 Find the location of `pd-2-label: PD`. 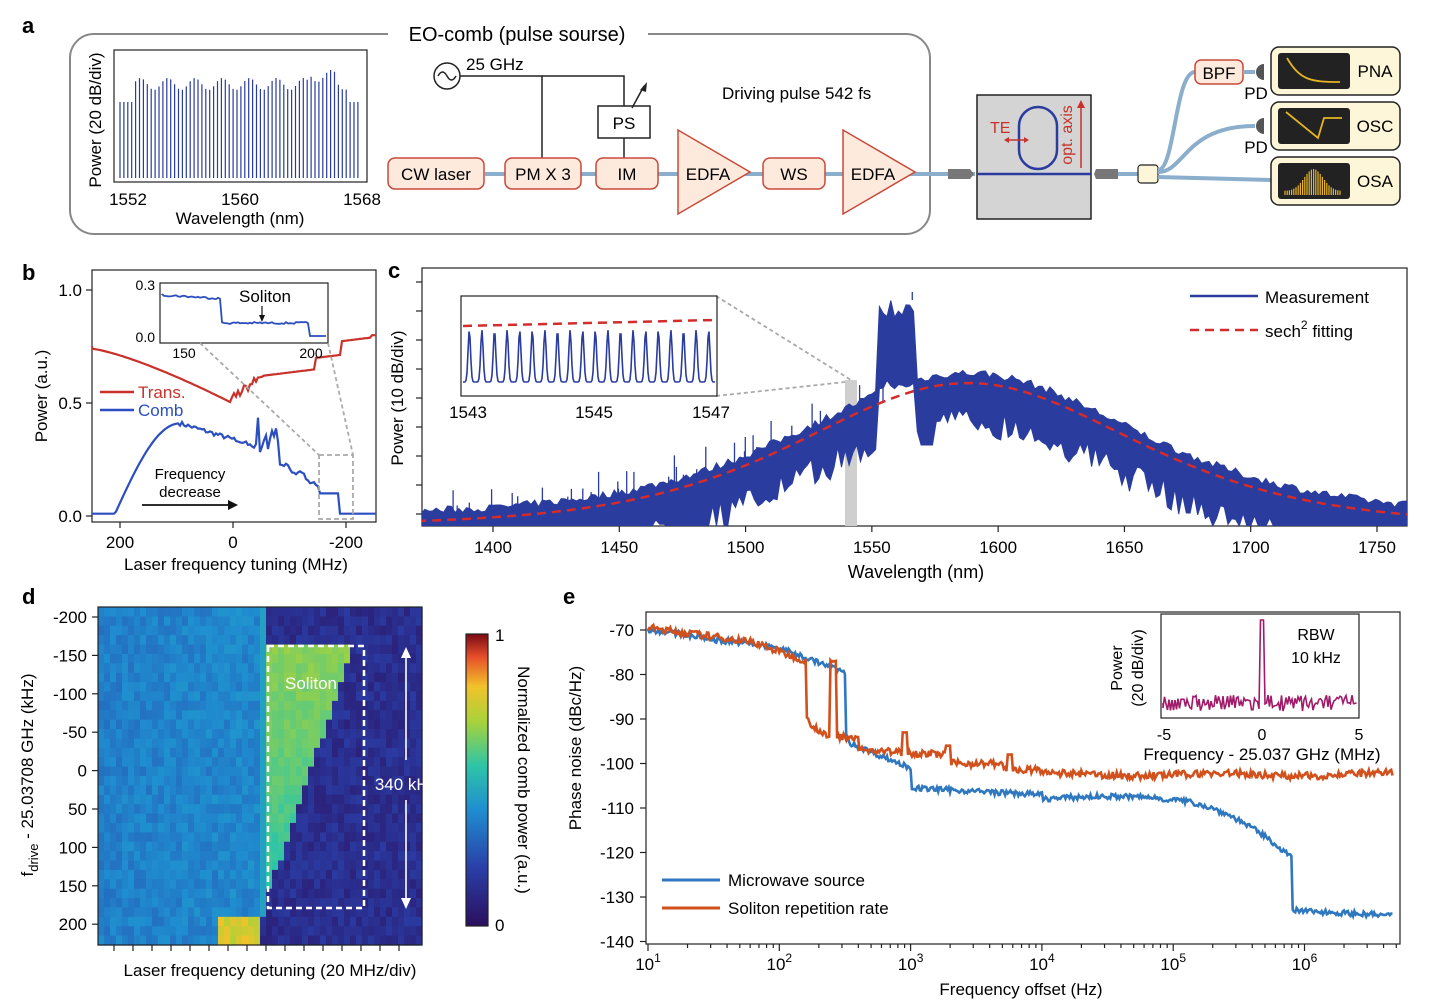

pd-2-label: PD is located at coordinates (1256, 147).